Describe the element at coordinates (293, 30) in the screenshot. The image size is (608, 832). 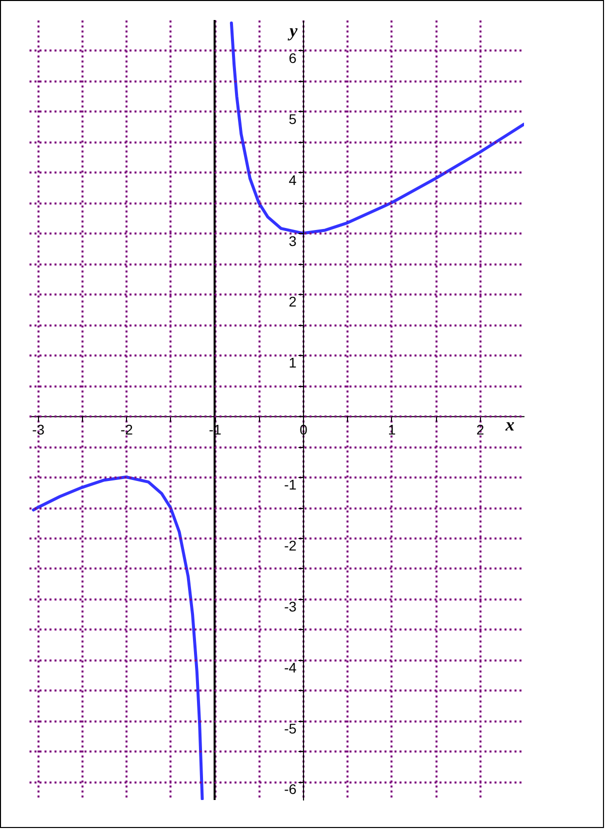
I see `y-axis-title: y` at that location.